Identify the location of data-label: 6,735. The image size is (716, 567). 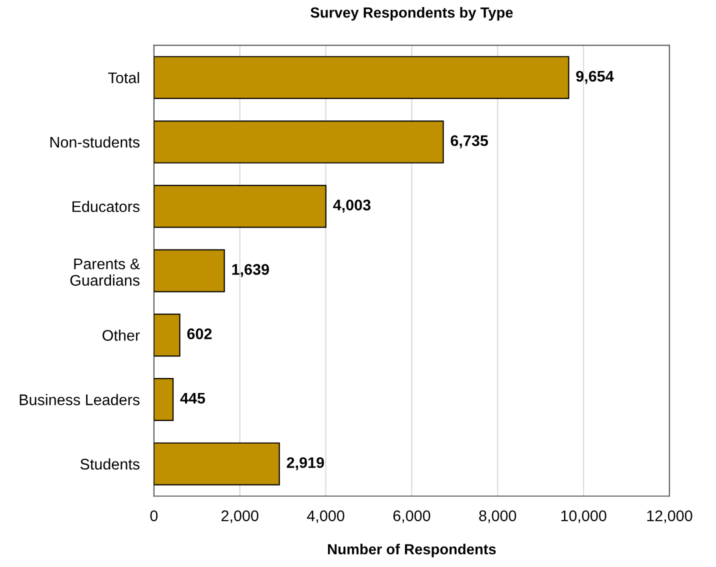
(469, 141).